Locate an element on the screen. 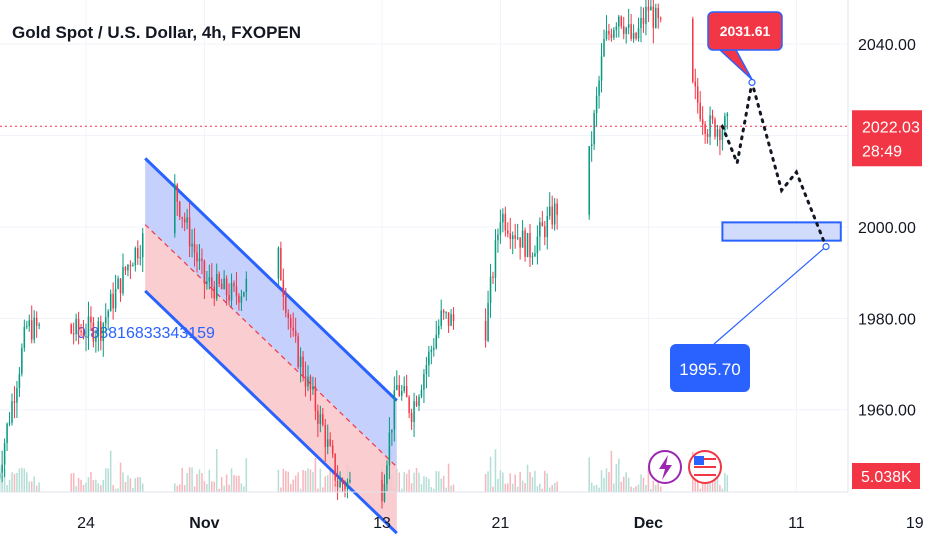 This screenshot has width=932, height=555. callout-upper-anchor is located at coordinates (752, 82).